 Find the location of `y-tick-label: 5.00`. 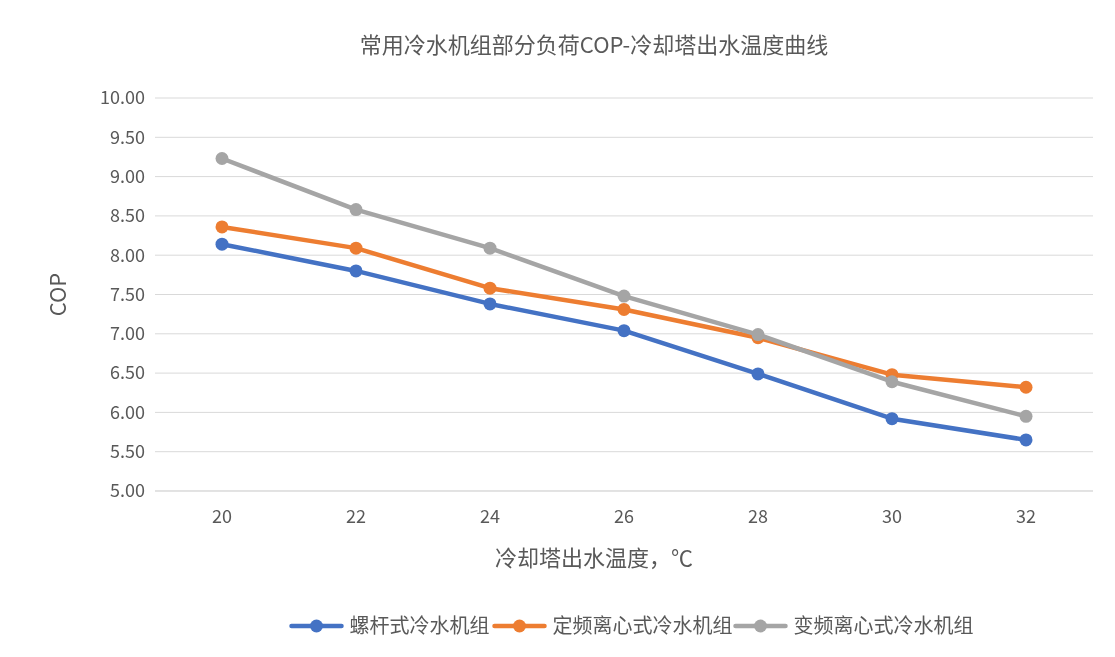

y-tick-label: 5.00 is located at coordinates (127, 489).